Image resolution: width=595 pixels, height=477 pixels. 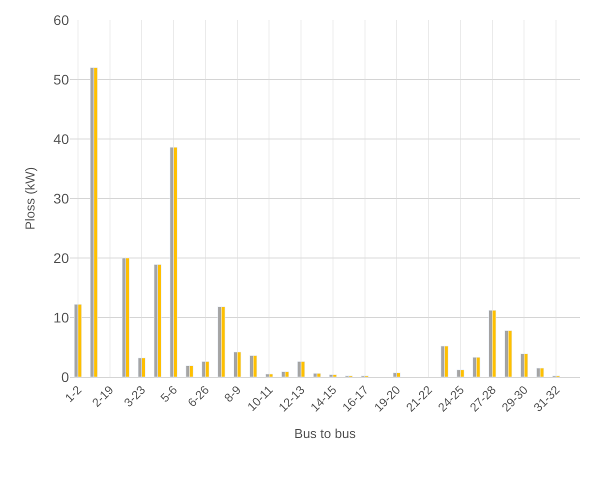 I want to click on x-tick-label: 1-2, so click(x=73, y=394).